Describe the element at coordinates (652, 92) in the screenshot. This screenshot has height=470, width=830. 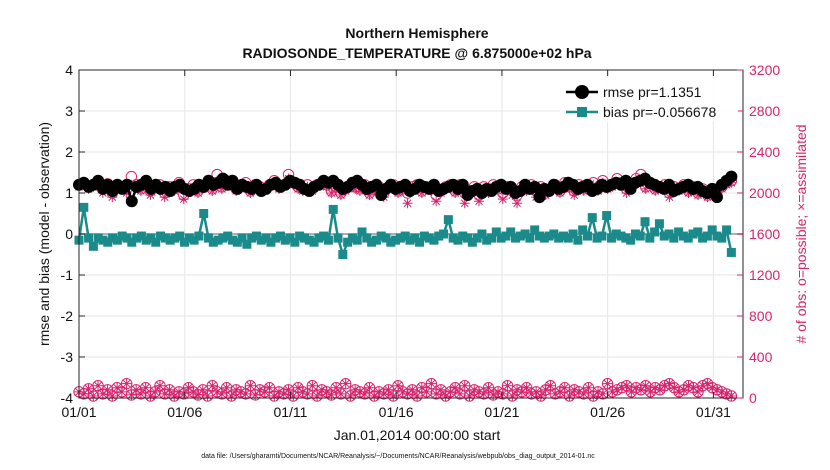
I see `legend-rmse-label: rmse pr=1.1351` at that location.